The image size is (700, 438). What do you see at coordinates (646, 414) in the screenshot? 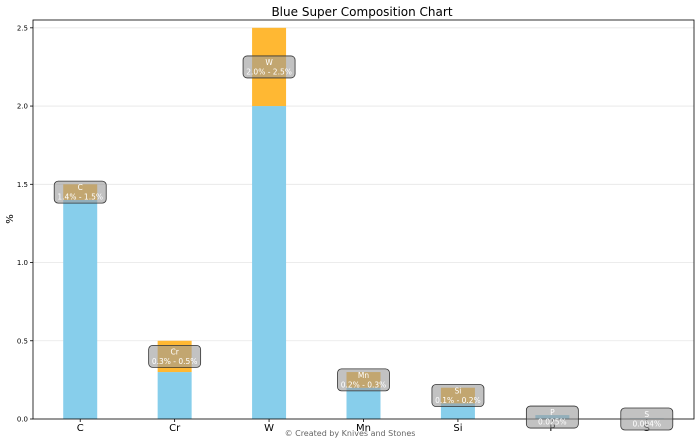
I see `annotation-element: S` at bounding box center [646, 414].